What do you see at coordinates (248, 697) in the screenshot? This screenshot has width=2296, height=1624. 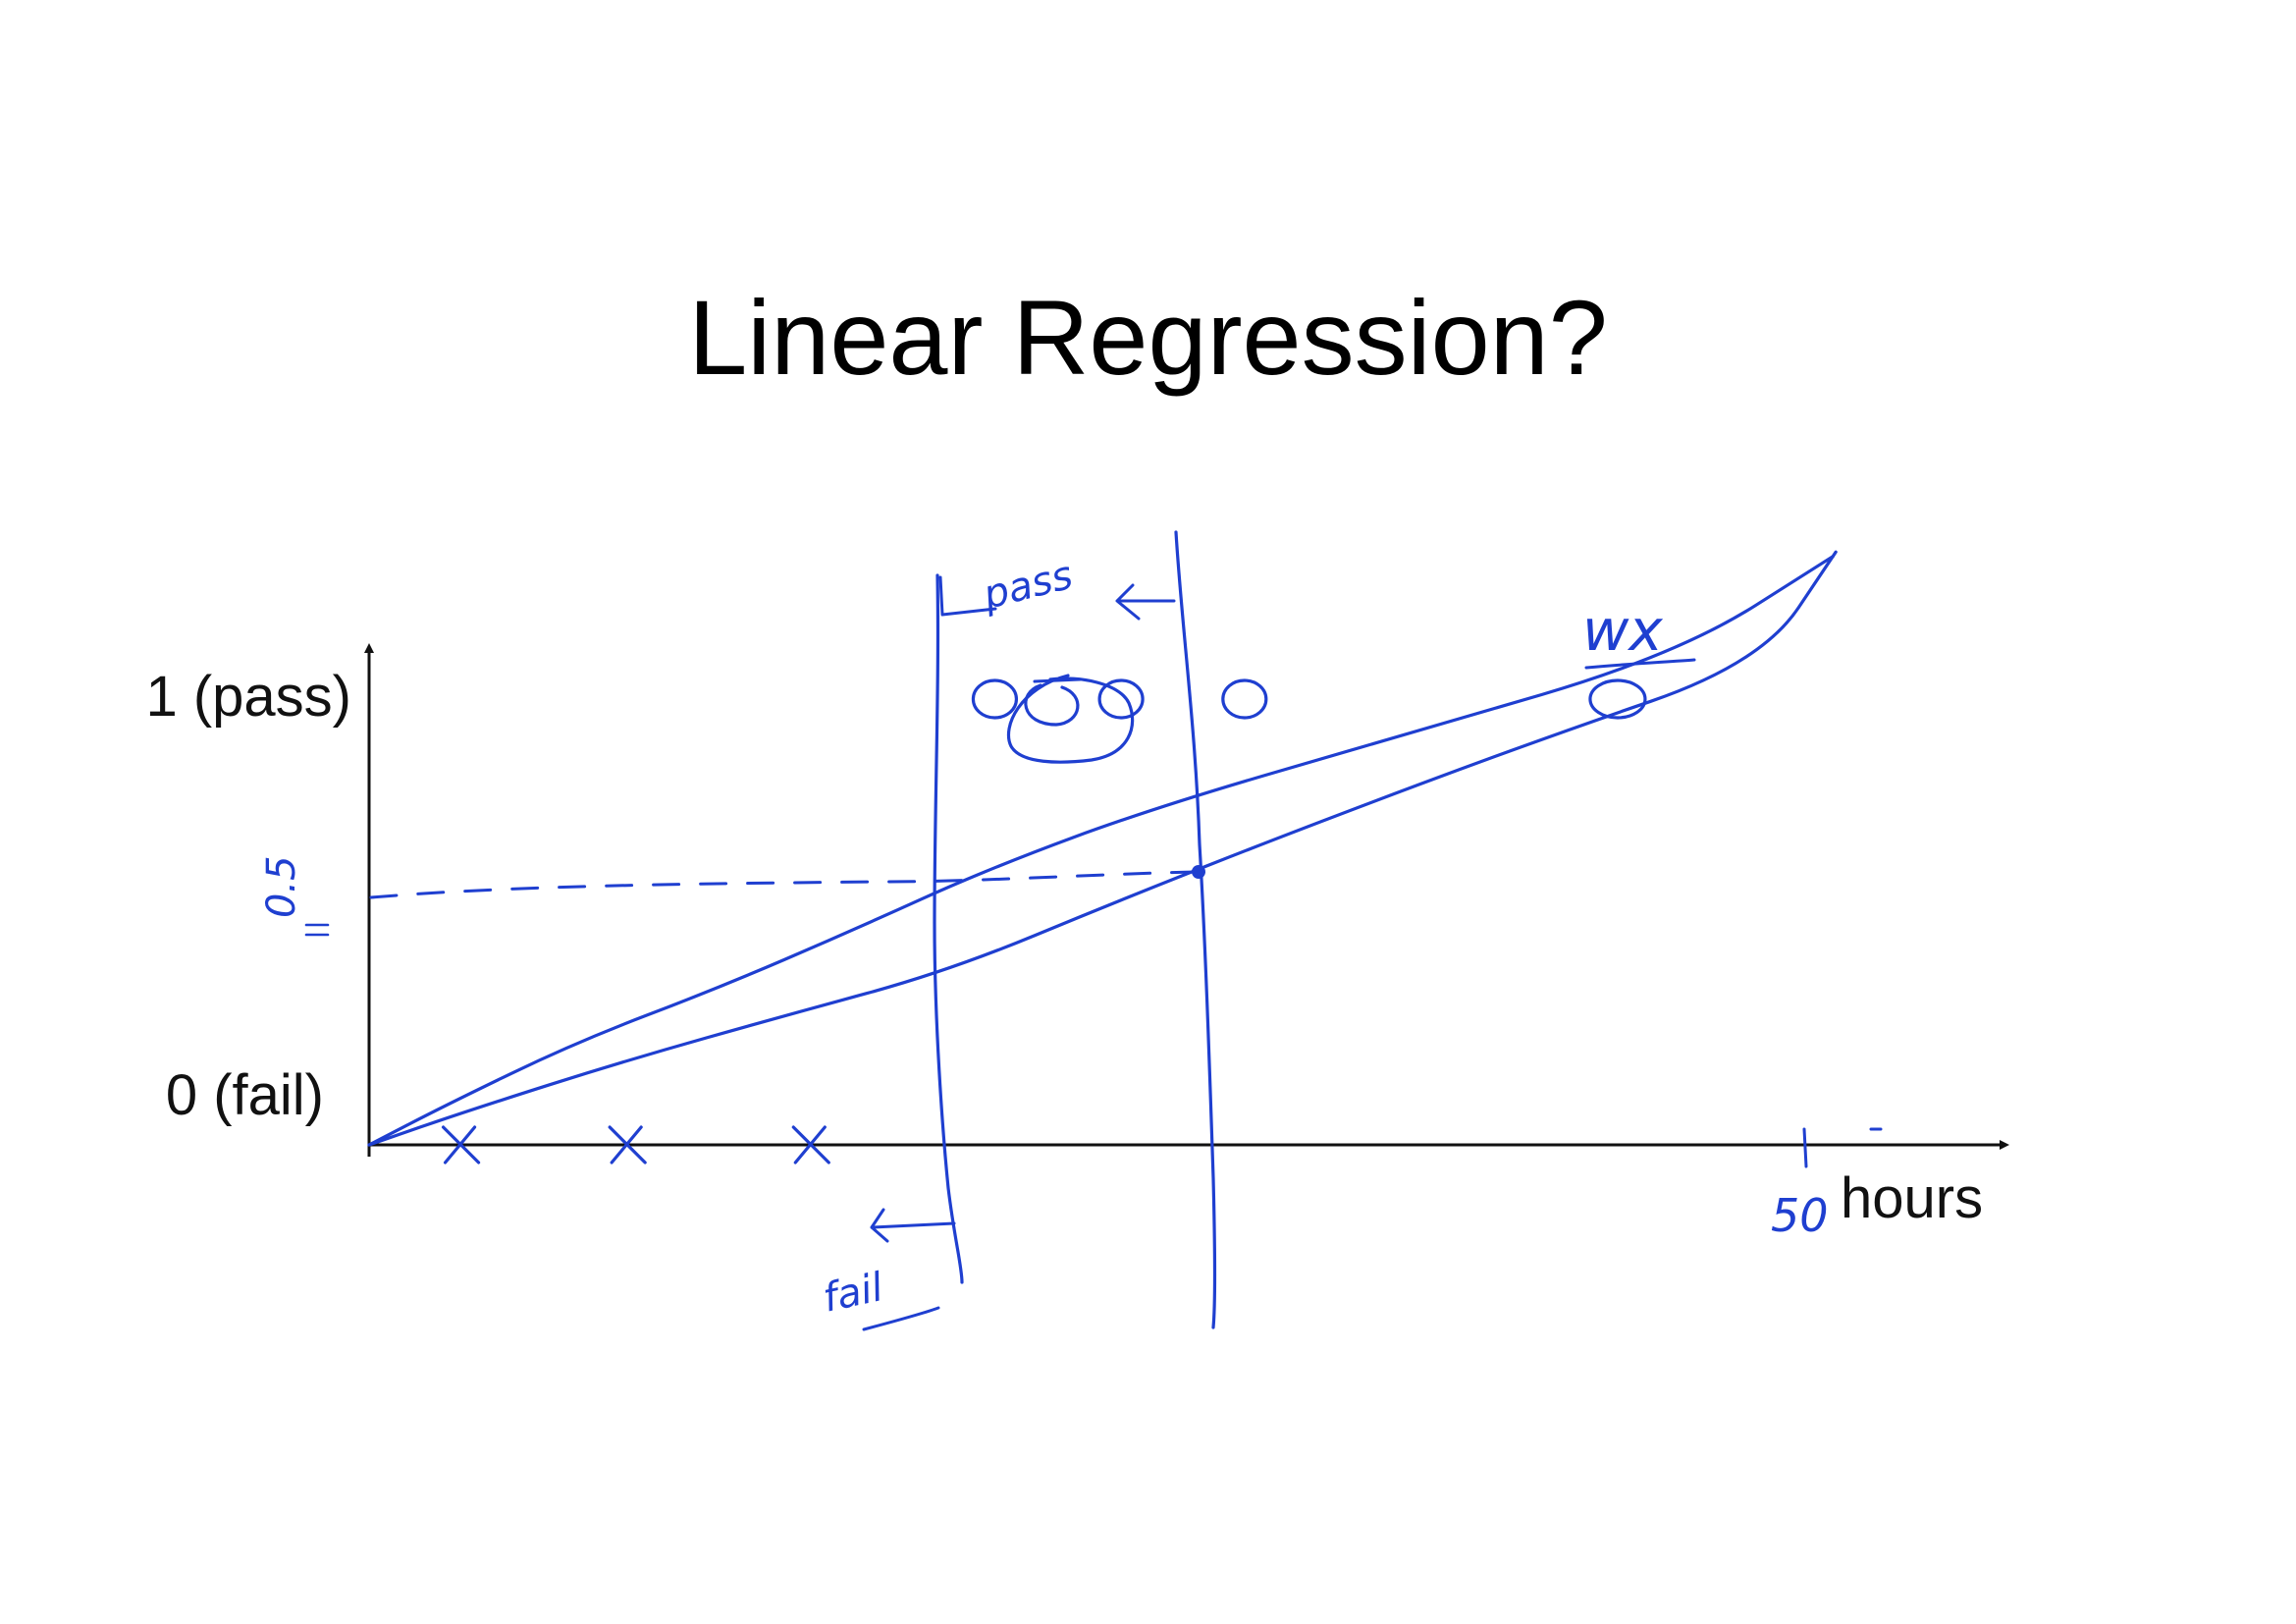 I see `y-tick-label-pass: 1 (pass)` at bounding box center [248, 697].